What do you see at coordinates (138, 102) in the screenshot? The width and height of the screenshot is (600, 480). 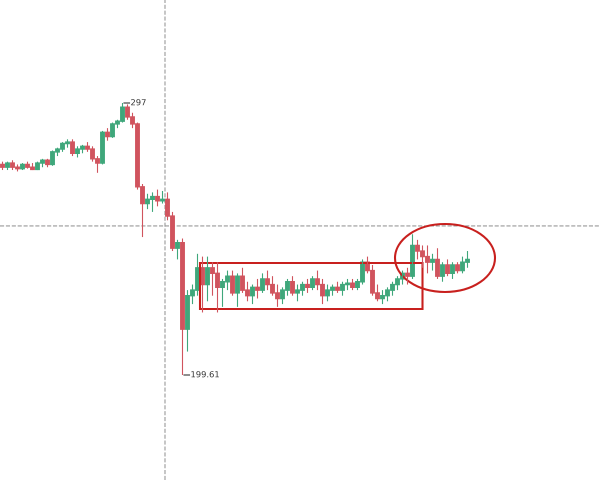 I see `annotation: 297` at bounding box center [138, 102].